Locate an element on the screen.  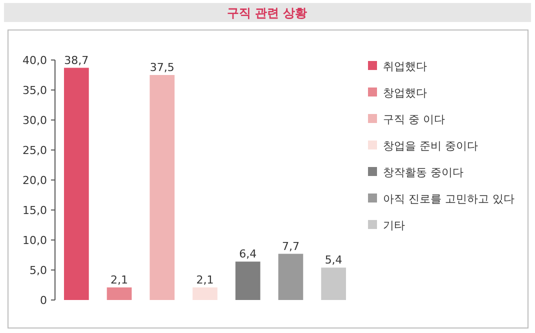
y-tick-label: 40,0 is located at coordinates (34, 60).